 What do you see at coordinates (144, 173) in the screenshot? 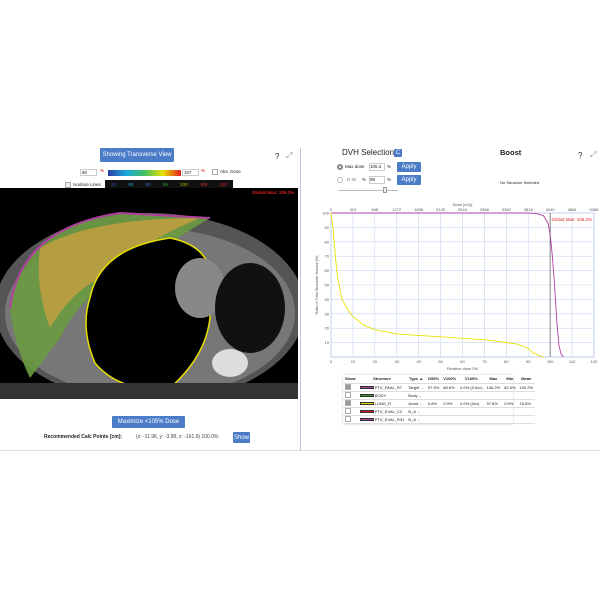
I see `colorbar` at bounding box center [144, 173].